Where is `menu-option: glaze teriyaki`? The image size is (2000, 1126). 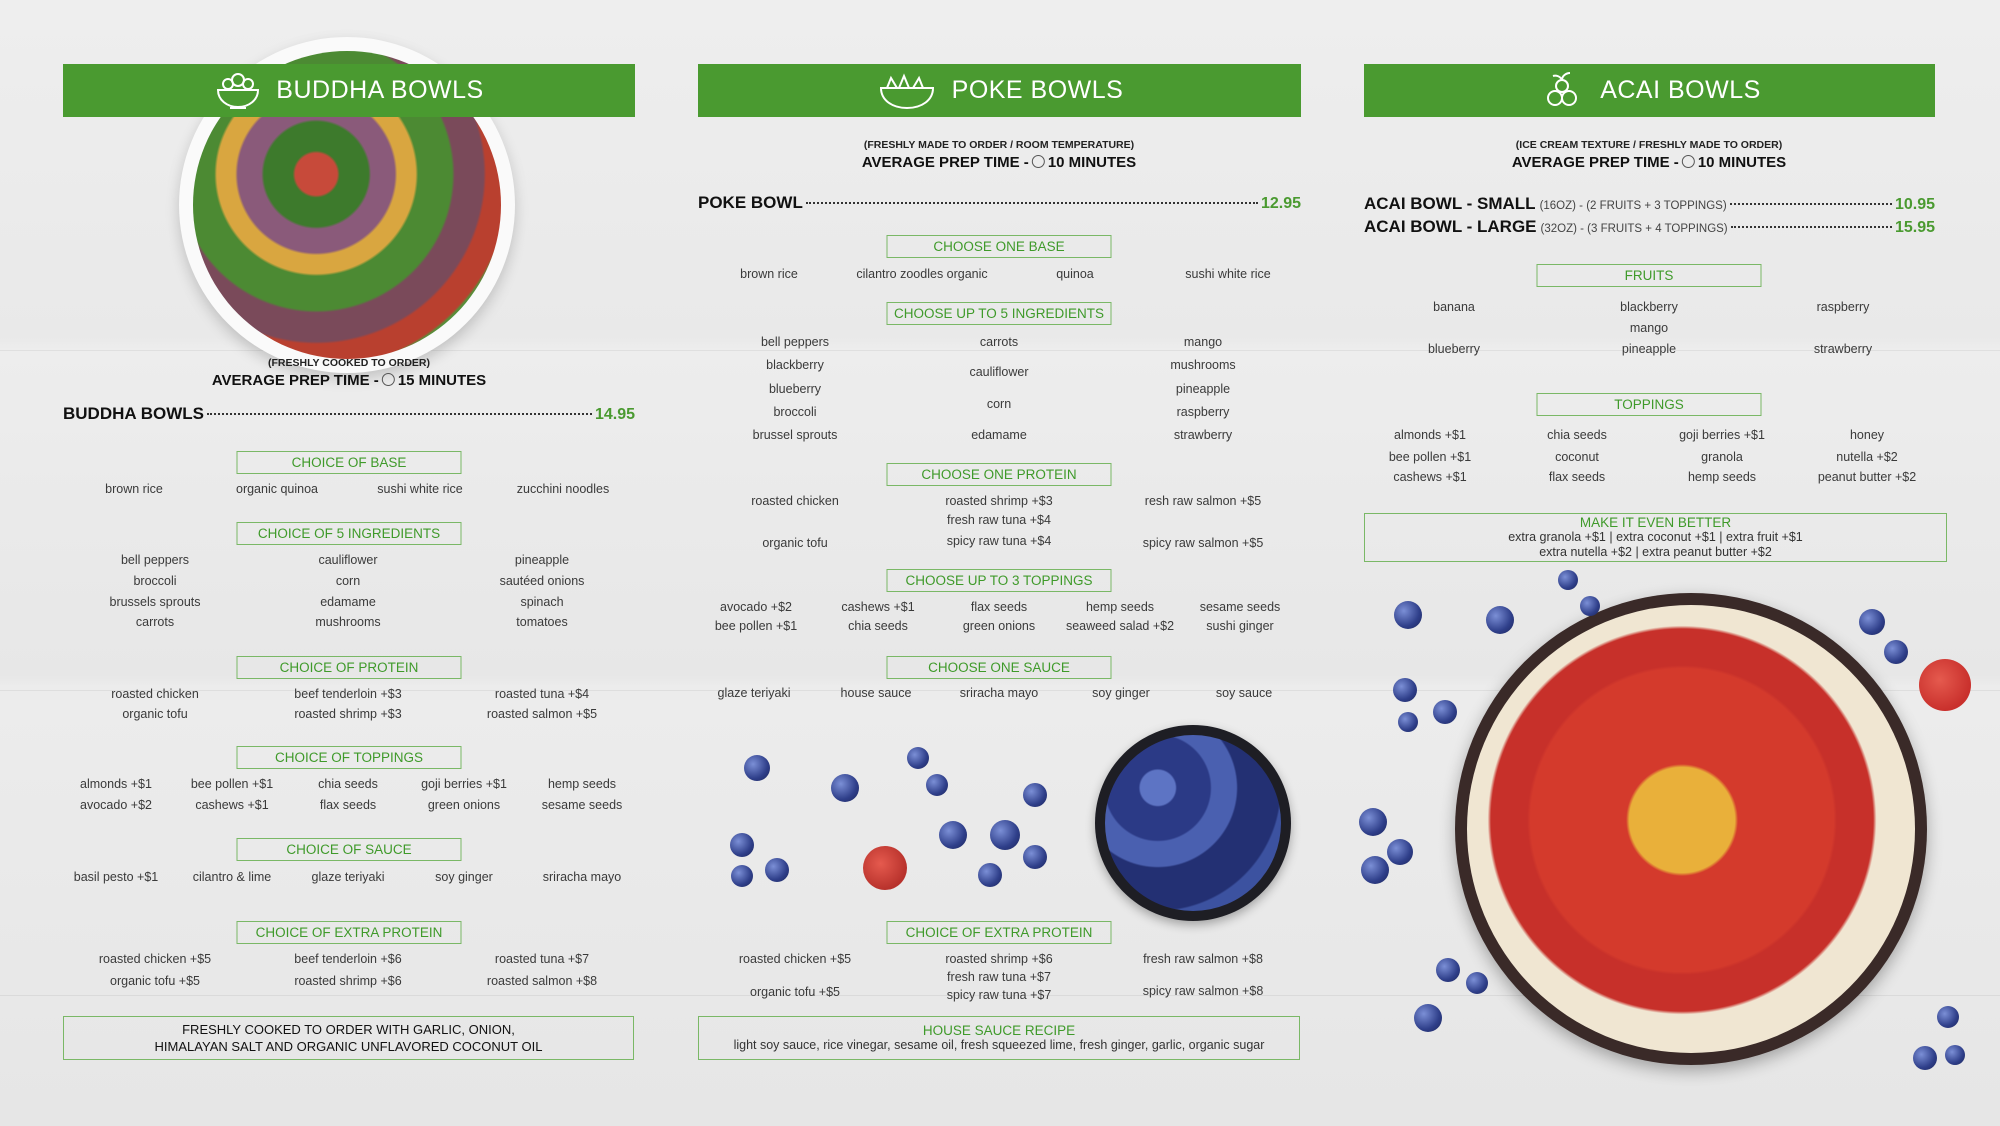 menu-option: glaze teriyaki is located at coordinates (754, 693).